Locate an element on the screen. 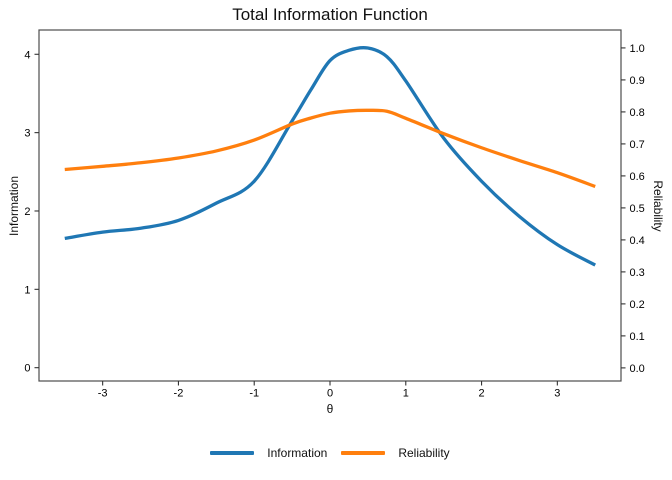  y-right-tick-label: 0.2 is located at coordinates (637, 305).